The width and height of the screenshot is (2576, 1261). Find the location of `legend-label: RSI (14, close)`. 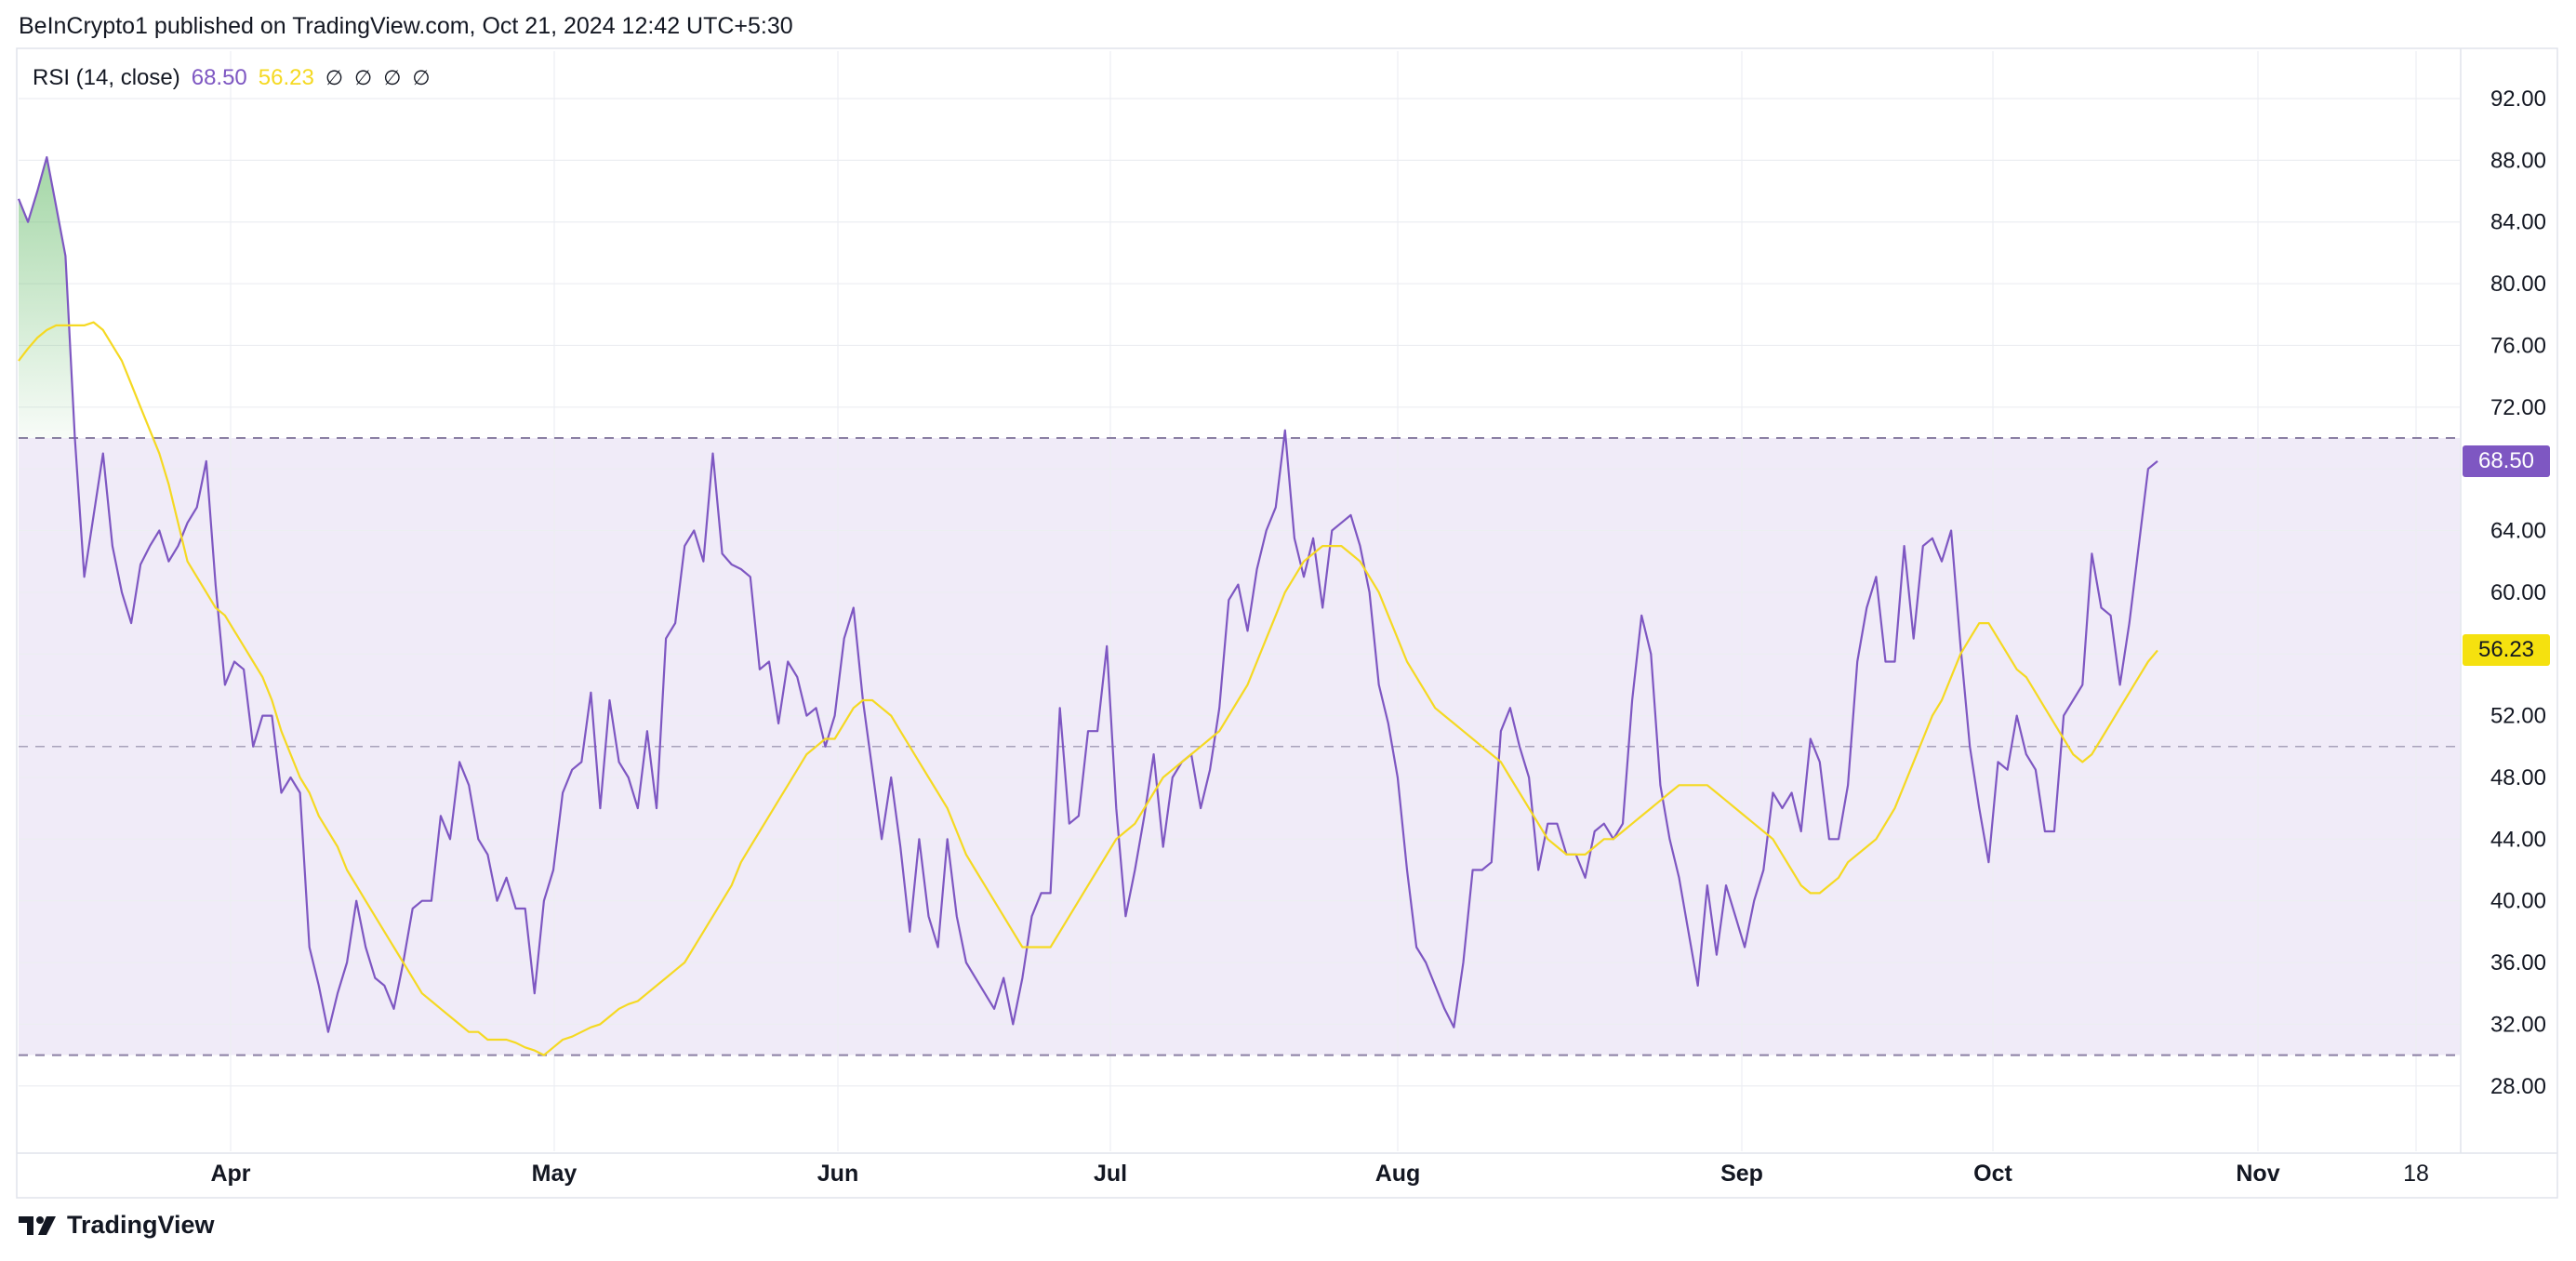

legend-label: RSI (14, close) is located at coordinates (106, 77).